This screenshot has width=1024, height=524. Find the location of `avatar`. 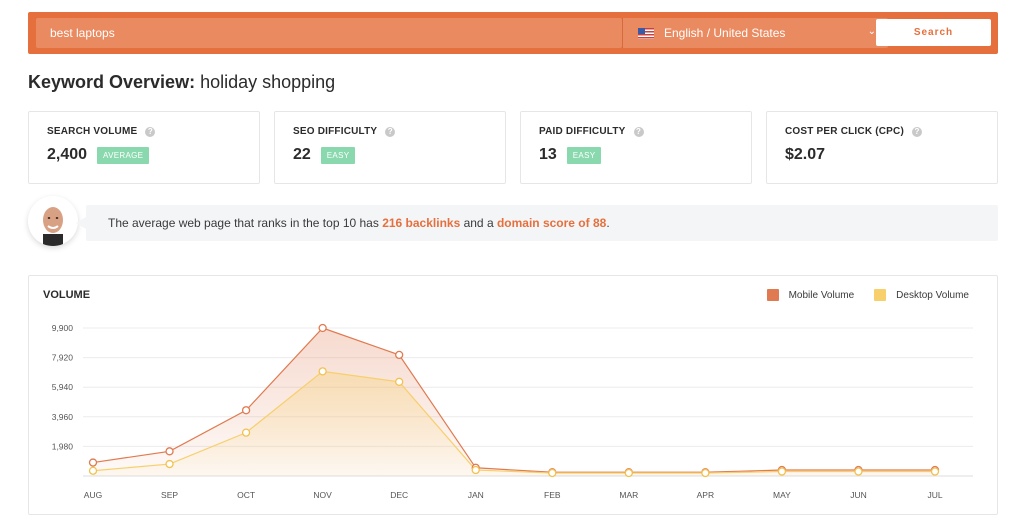

avatar is located at coordinates (53, 221).